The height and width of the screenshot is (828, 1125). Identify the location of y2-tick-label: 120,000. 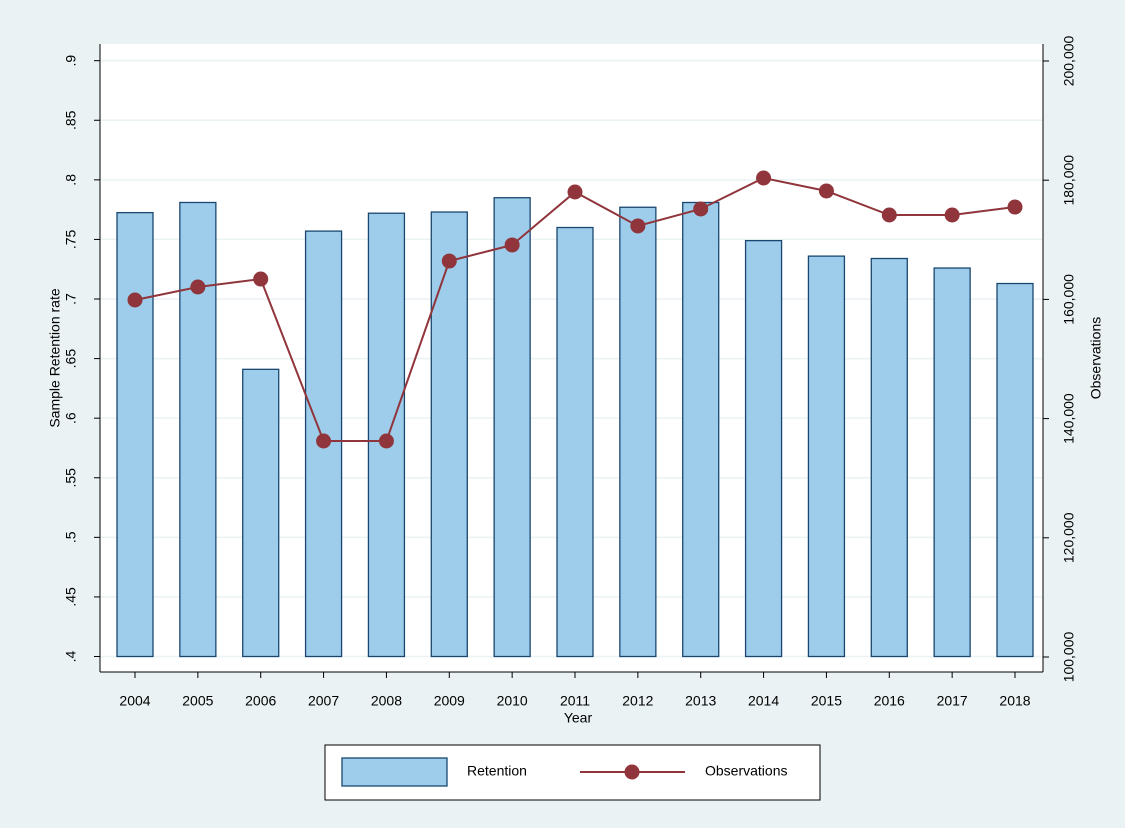
(1069, 537).